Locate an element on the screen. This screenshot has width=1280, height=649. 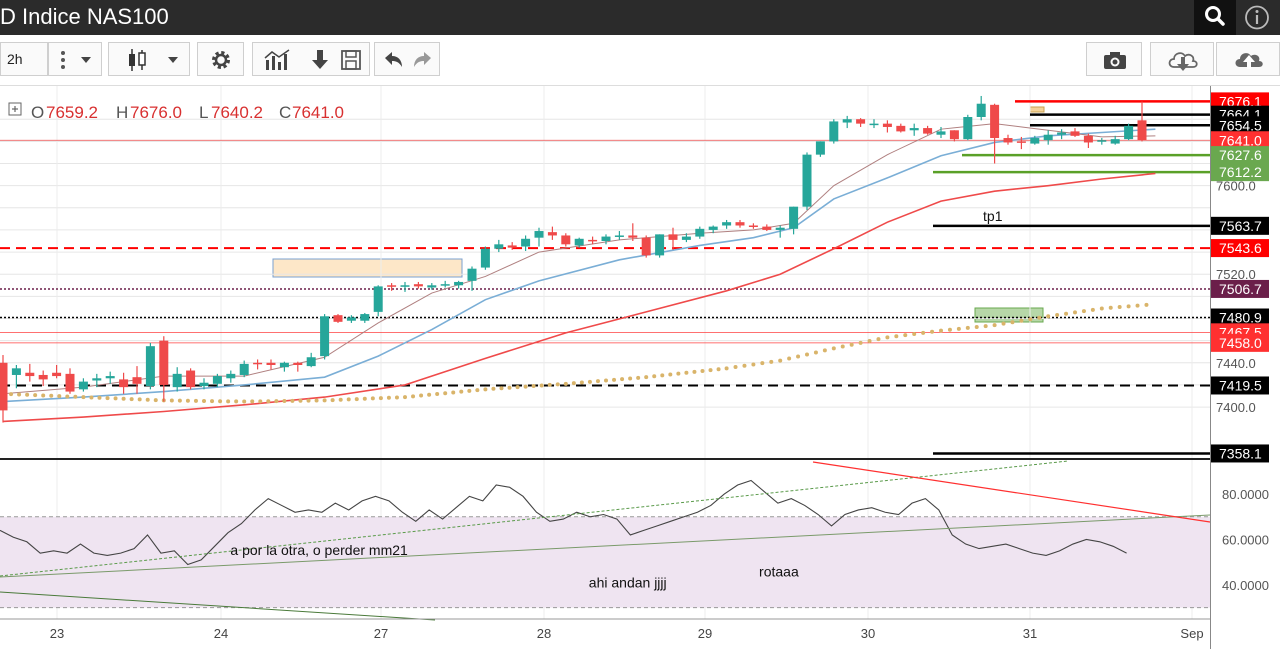
chart-type-button is located at coordinates (149, 59).